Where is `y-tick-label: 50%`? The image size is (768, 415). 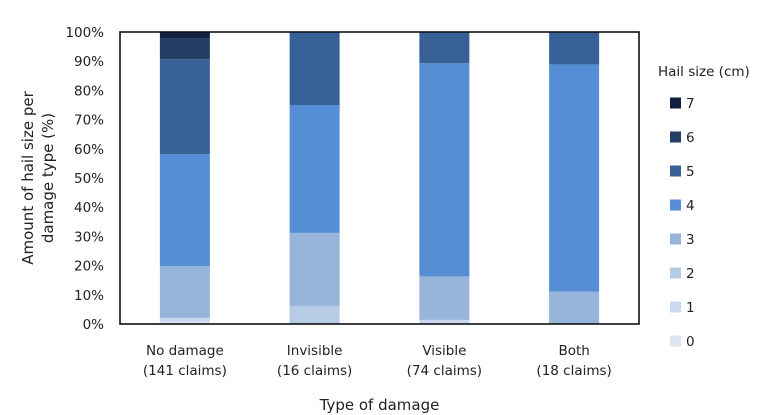
y-tick-label: 50% is located at coordinates (89, 179).